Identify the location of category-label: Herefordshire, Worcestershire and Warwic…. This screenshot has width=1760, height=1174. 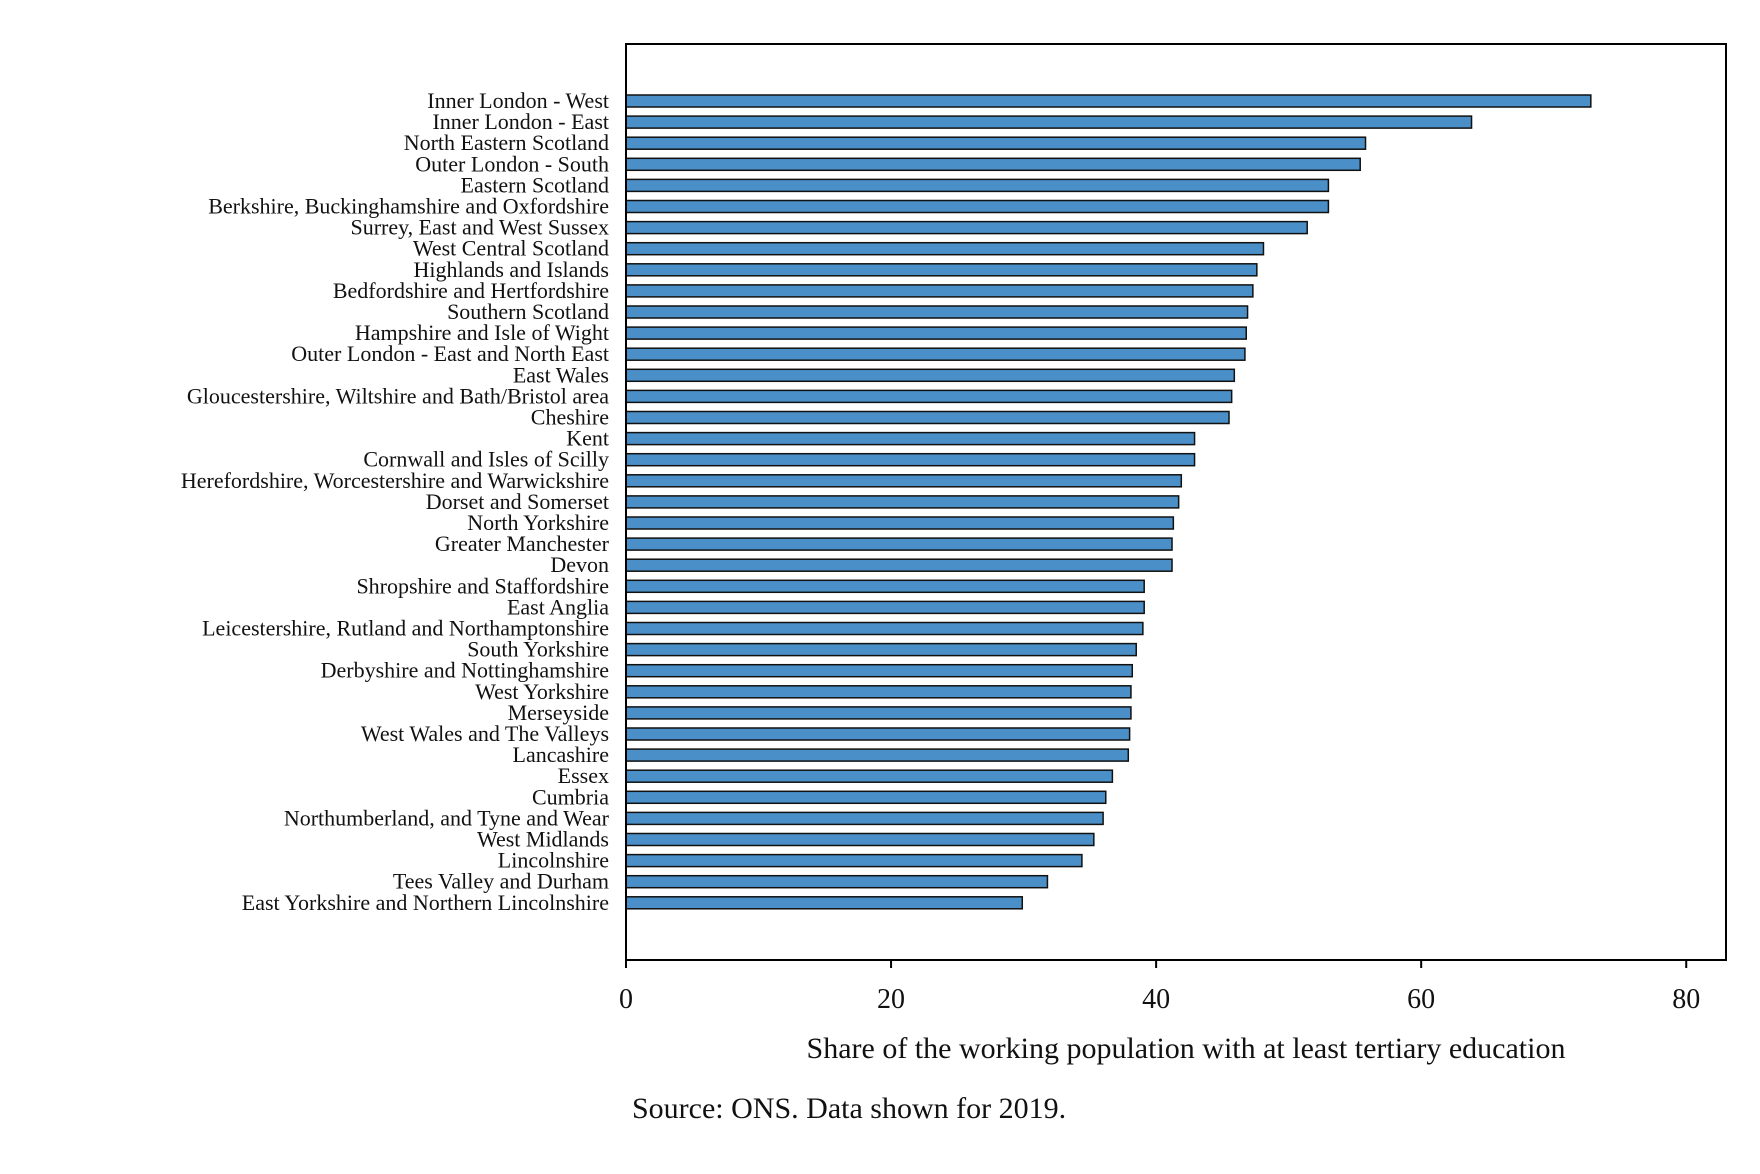
(395, 480).